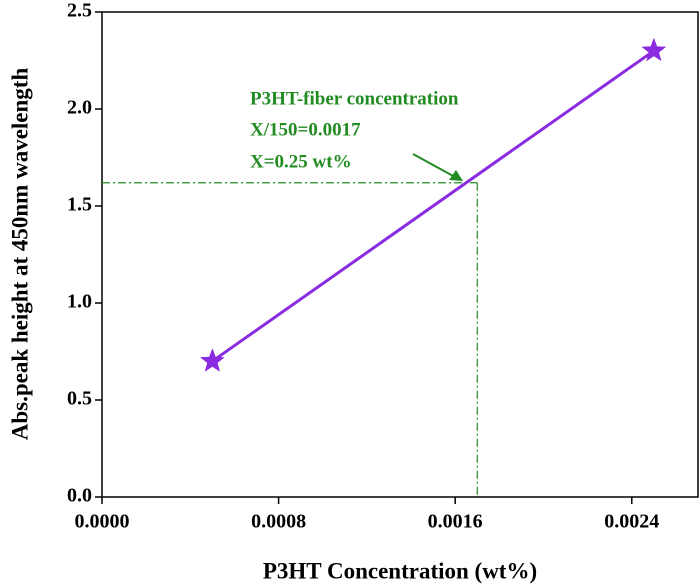 The height and width of the screenshot is (588, 700). I want to click on y-axis-title: Abs.peak height at 450nm wavelength, so click(19, 254).